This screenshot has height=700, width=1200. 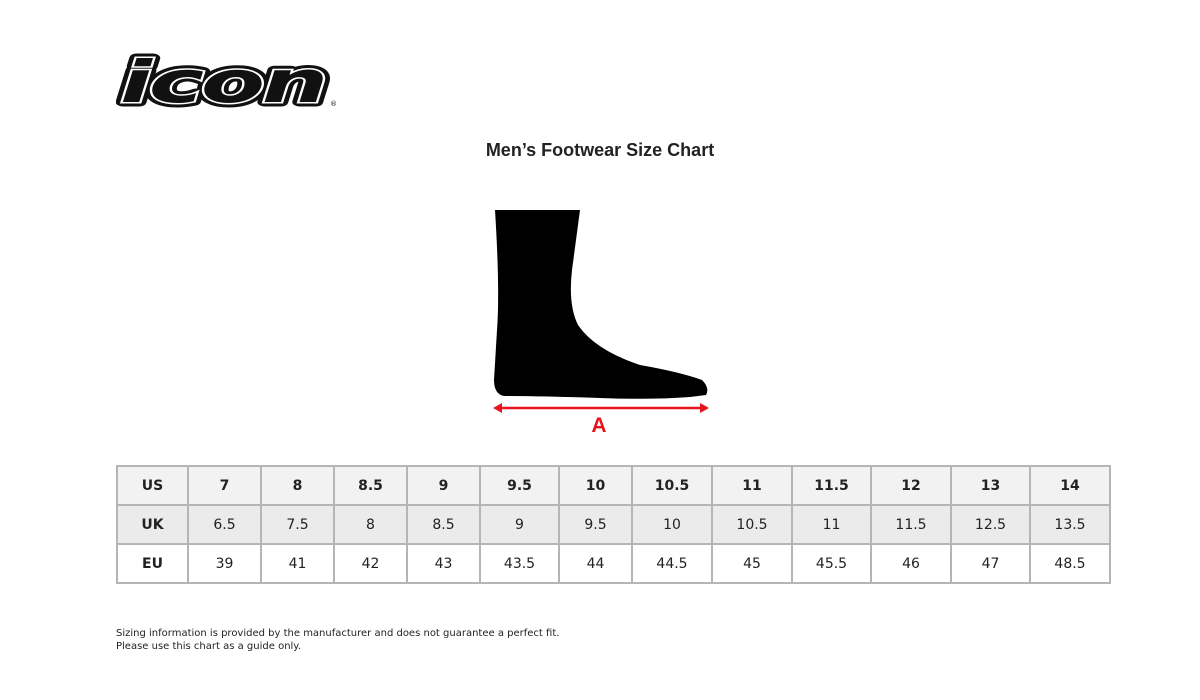 What do you see at coordinates (672, 563) in the screenshot?
I see `table-cell: 44.5` at bounding box center [672, 563].